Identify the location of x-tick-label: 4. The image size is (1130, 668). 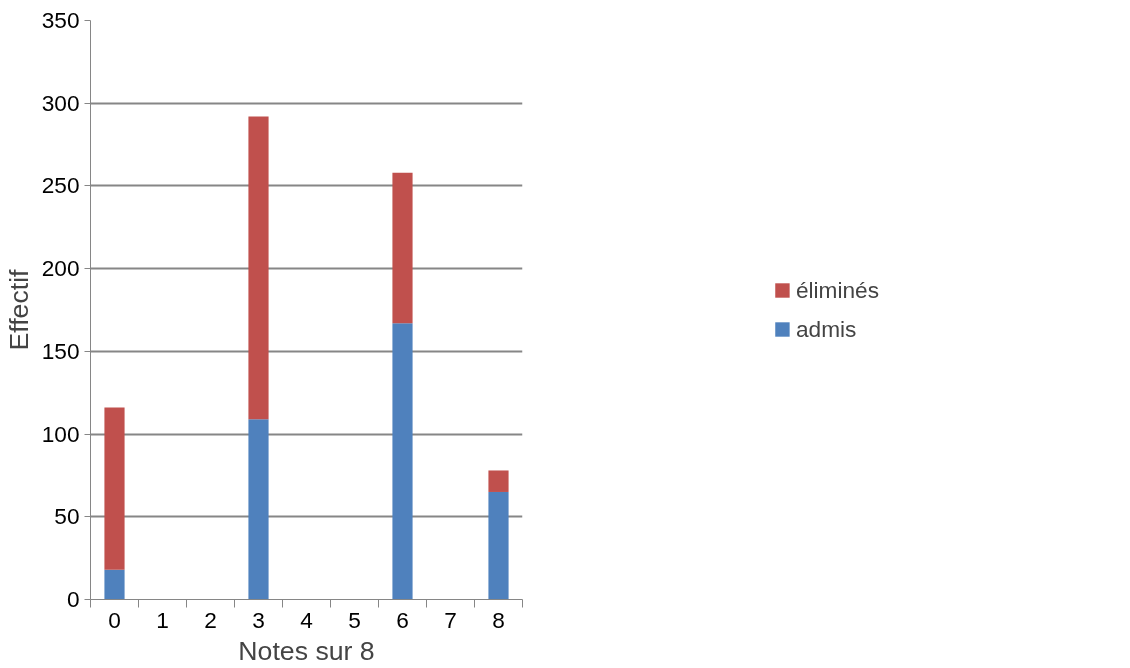
(306, 619).